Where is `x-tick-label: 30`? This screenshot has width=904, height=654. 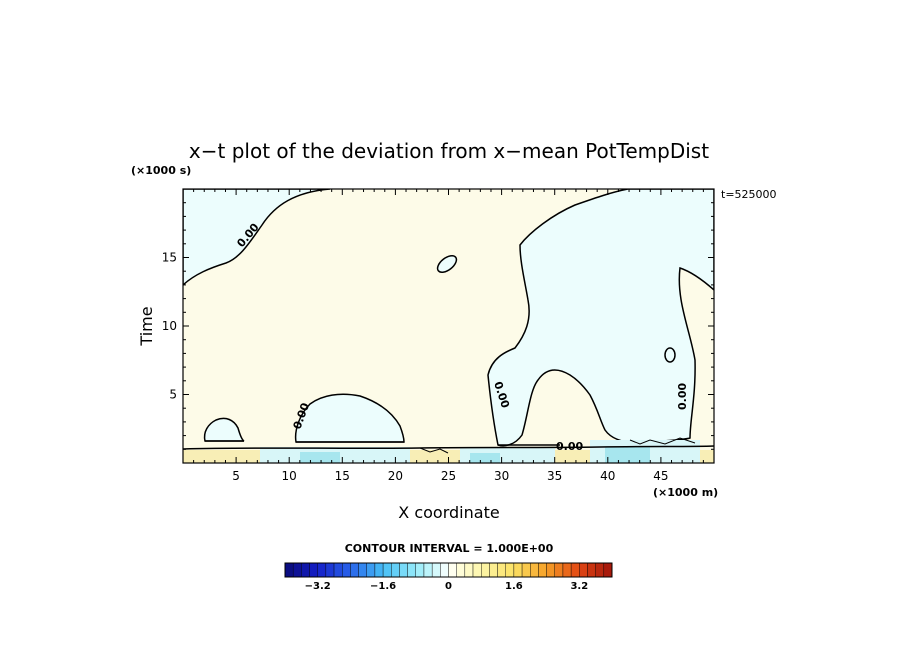
x-tick-label: 30 is located at coordinates (501, 476).